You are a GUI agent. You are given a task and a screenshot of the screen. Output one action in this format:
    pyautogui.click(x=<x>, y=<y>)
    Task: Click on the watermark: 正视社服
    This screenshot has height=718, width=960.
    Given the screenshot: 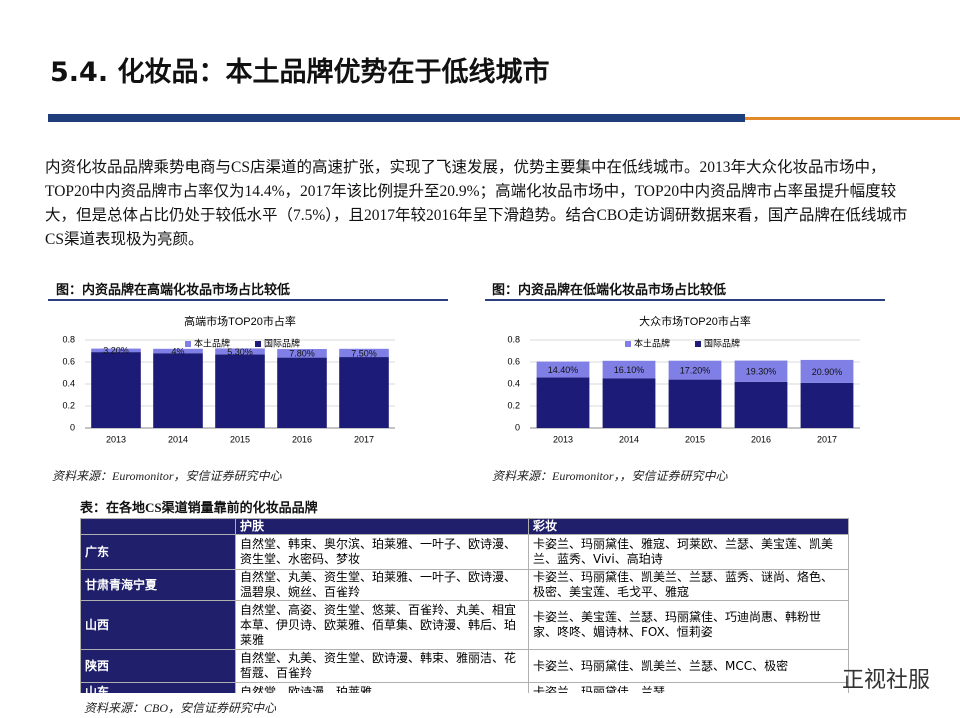 What is the action you would take?
    pyautogui.click(x=885, y=680)
    